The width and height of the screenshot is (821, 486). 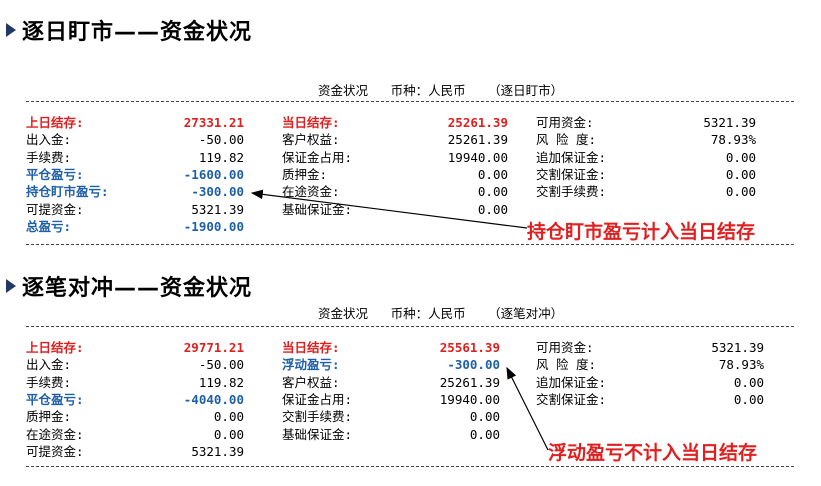 I want to click on section2-top-rule, so click(x=410, y=326).